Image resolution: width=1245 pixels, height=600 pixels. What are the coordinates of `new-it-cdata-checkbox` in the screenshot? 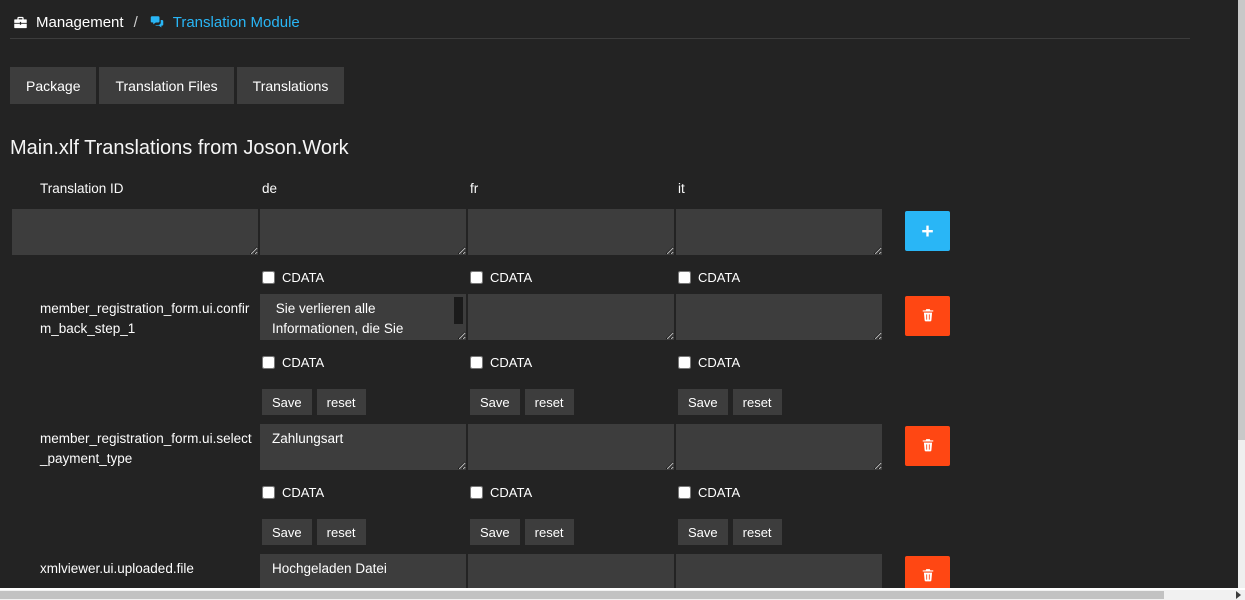 It's located at (684, 277).